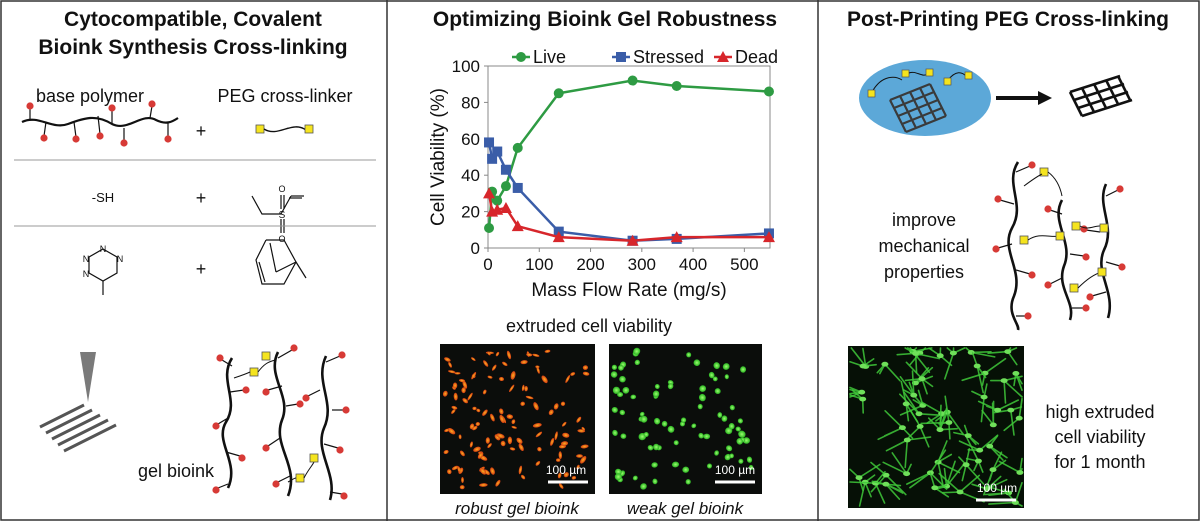  I want to click on series-line-live, so click(628, 154).